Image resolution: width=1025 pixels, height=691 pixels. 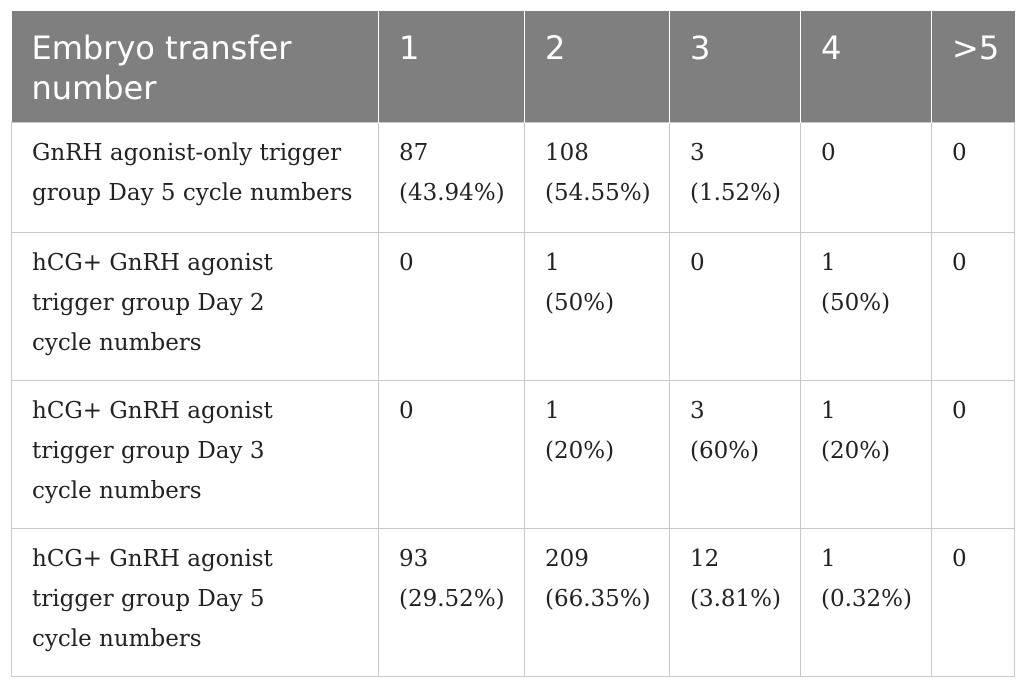 I want to click on cell-percent: (43.94%), so click(x=452, y=193).